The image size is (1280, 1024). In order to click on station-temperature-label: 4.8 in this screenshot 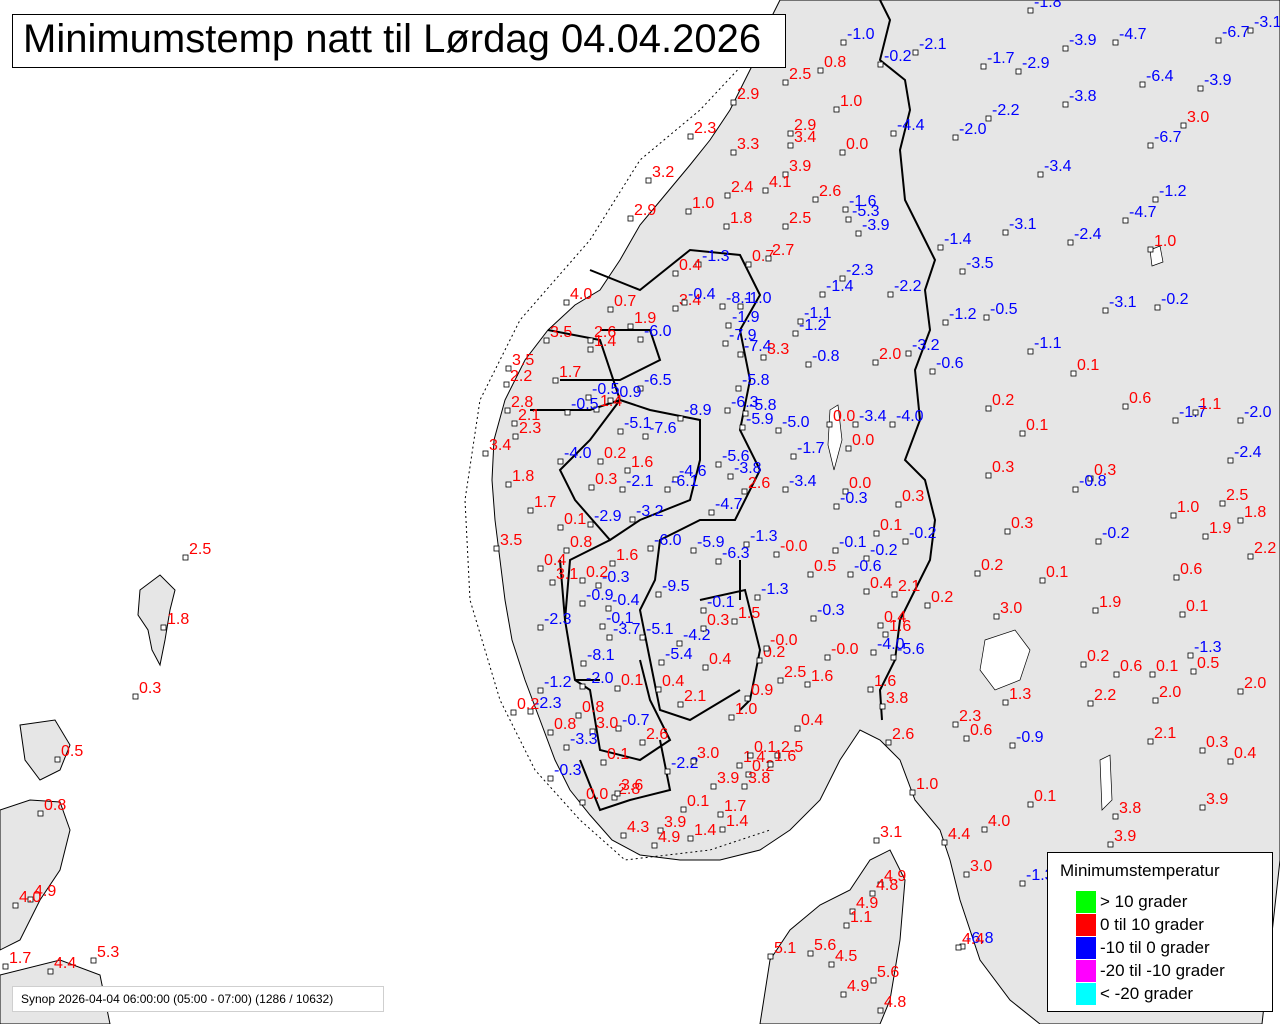, I will do `click(895, 1002)`.